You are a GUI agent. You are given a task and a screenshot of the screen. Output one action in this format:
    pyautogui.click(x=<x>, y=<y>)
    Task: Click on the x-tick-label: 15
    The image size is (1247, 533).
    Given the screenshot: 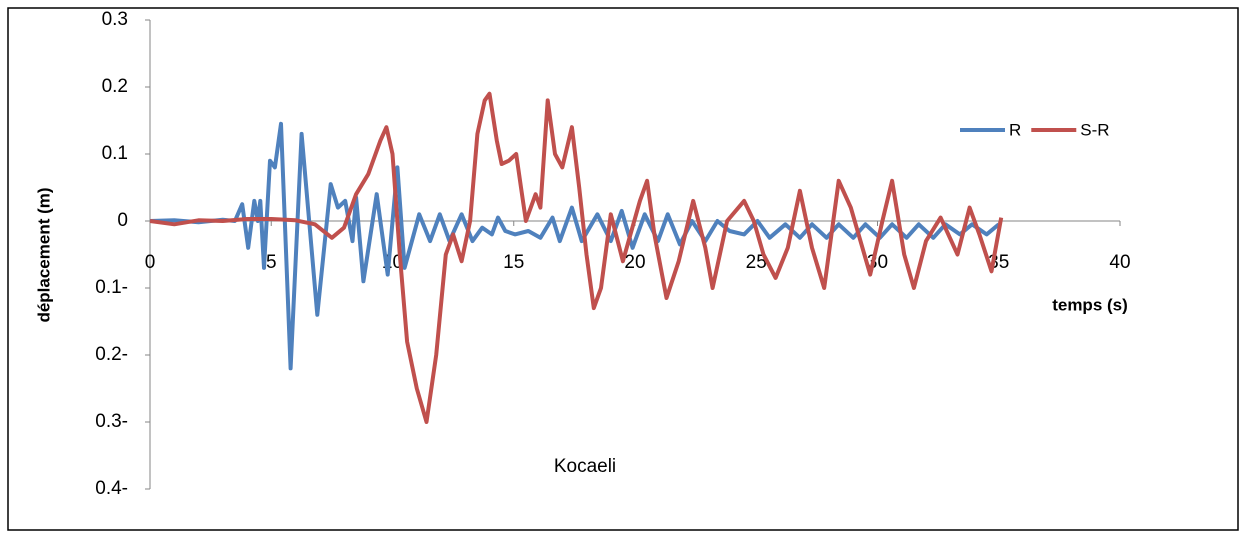 What is the action you would take?
    pyautogui.click(x=513, y=262)
    